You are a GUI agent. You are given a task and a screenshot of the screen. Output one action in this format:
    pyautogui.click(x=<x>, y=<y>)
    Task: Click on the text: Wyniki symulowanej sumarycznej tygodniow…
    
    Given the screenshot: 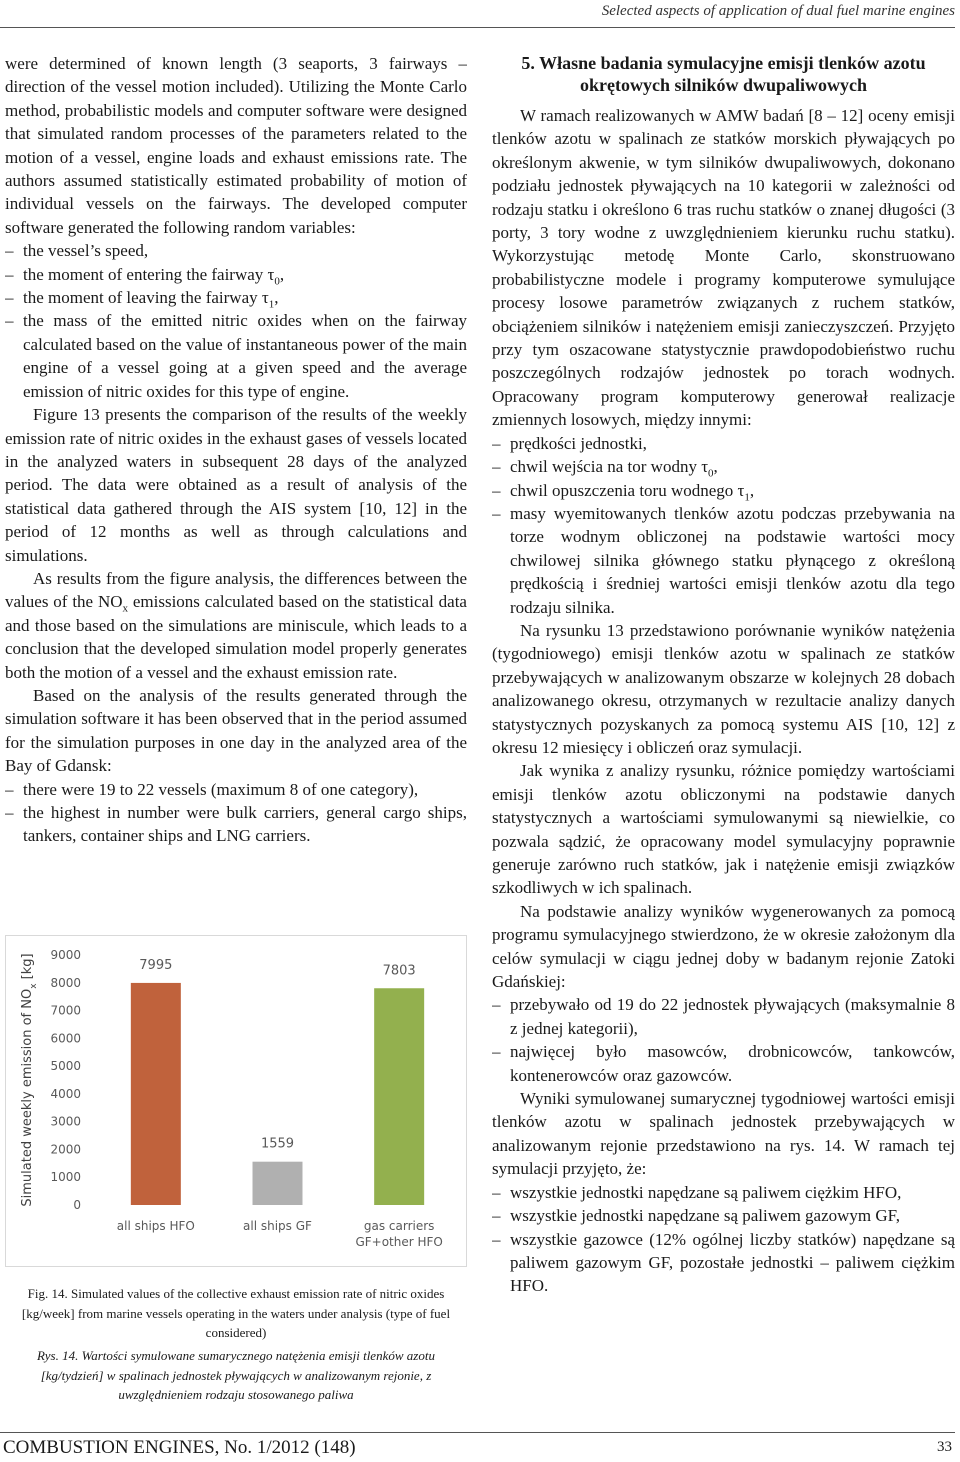 What is the action you would take?
    pyautogui.click(x=723, y=1134)
    